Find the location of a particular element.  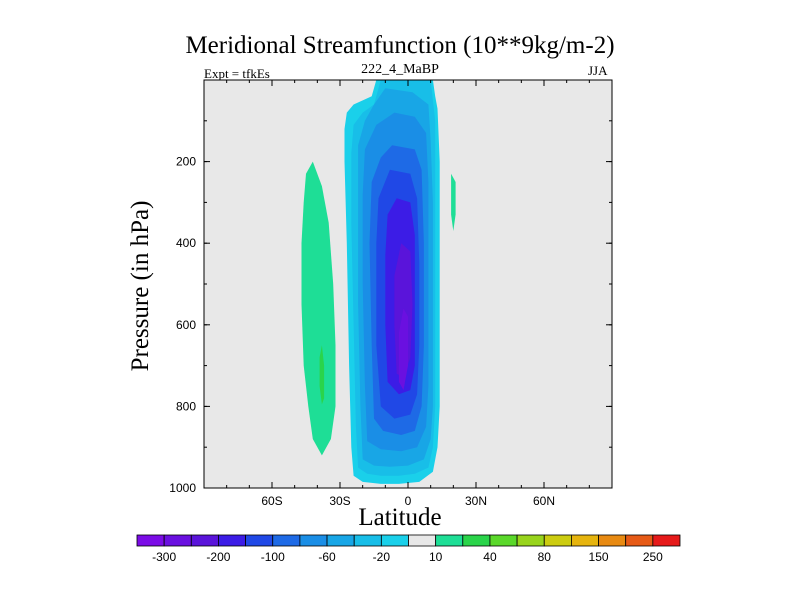

colorbar-label: 40 is located at coordinates (490, 557).